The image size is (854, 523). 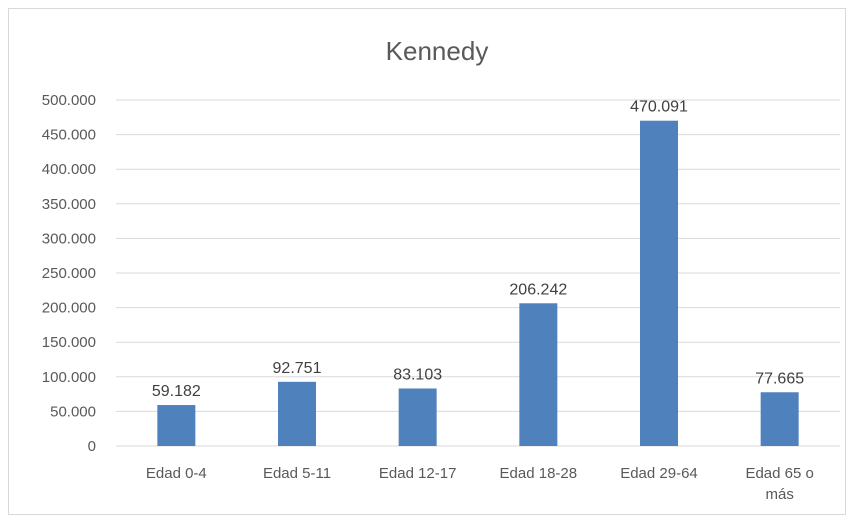 What do you see at coordinates (437, 51) in the screenshot?
I see `chart-title: Kennedy` at bounding box center [437, 51].